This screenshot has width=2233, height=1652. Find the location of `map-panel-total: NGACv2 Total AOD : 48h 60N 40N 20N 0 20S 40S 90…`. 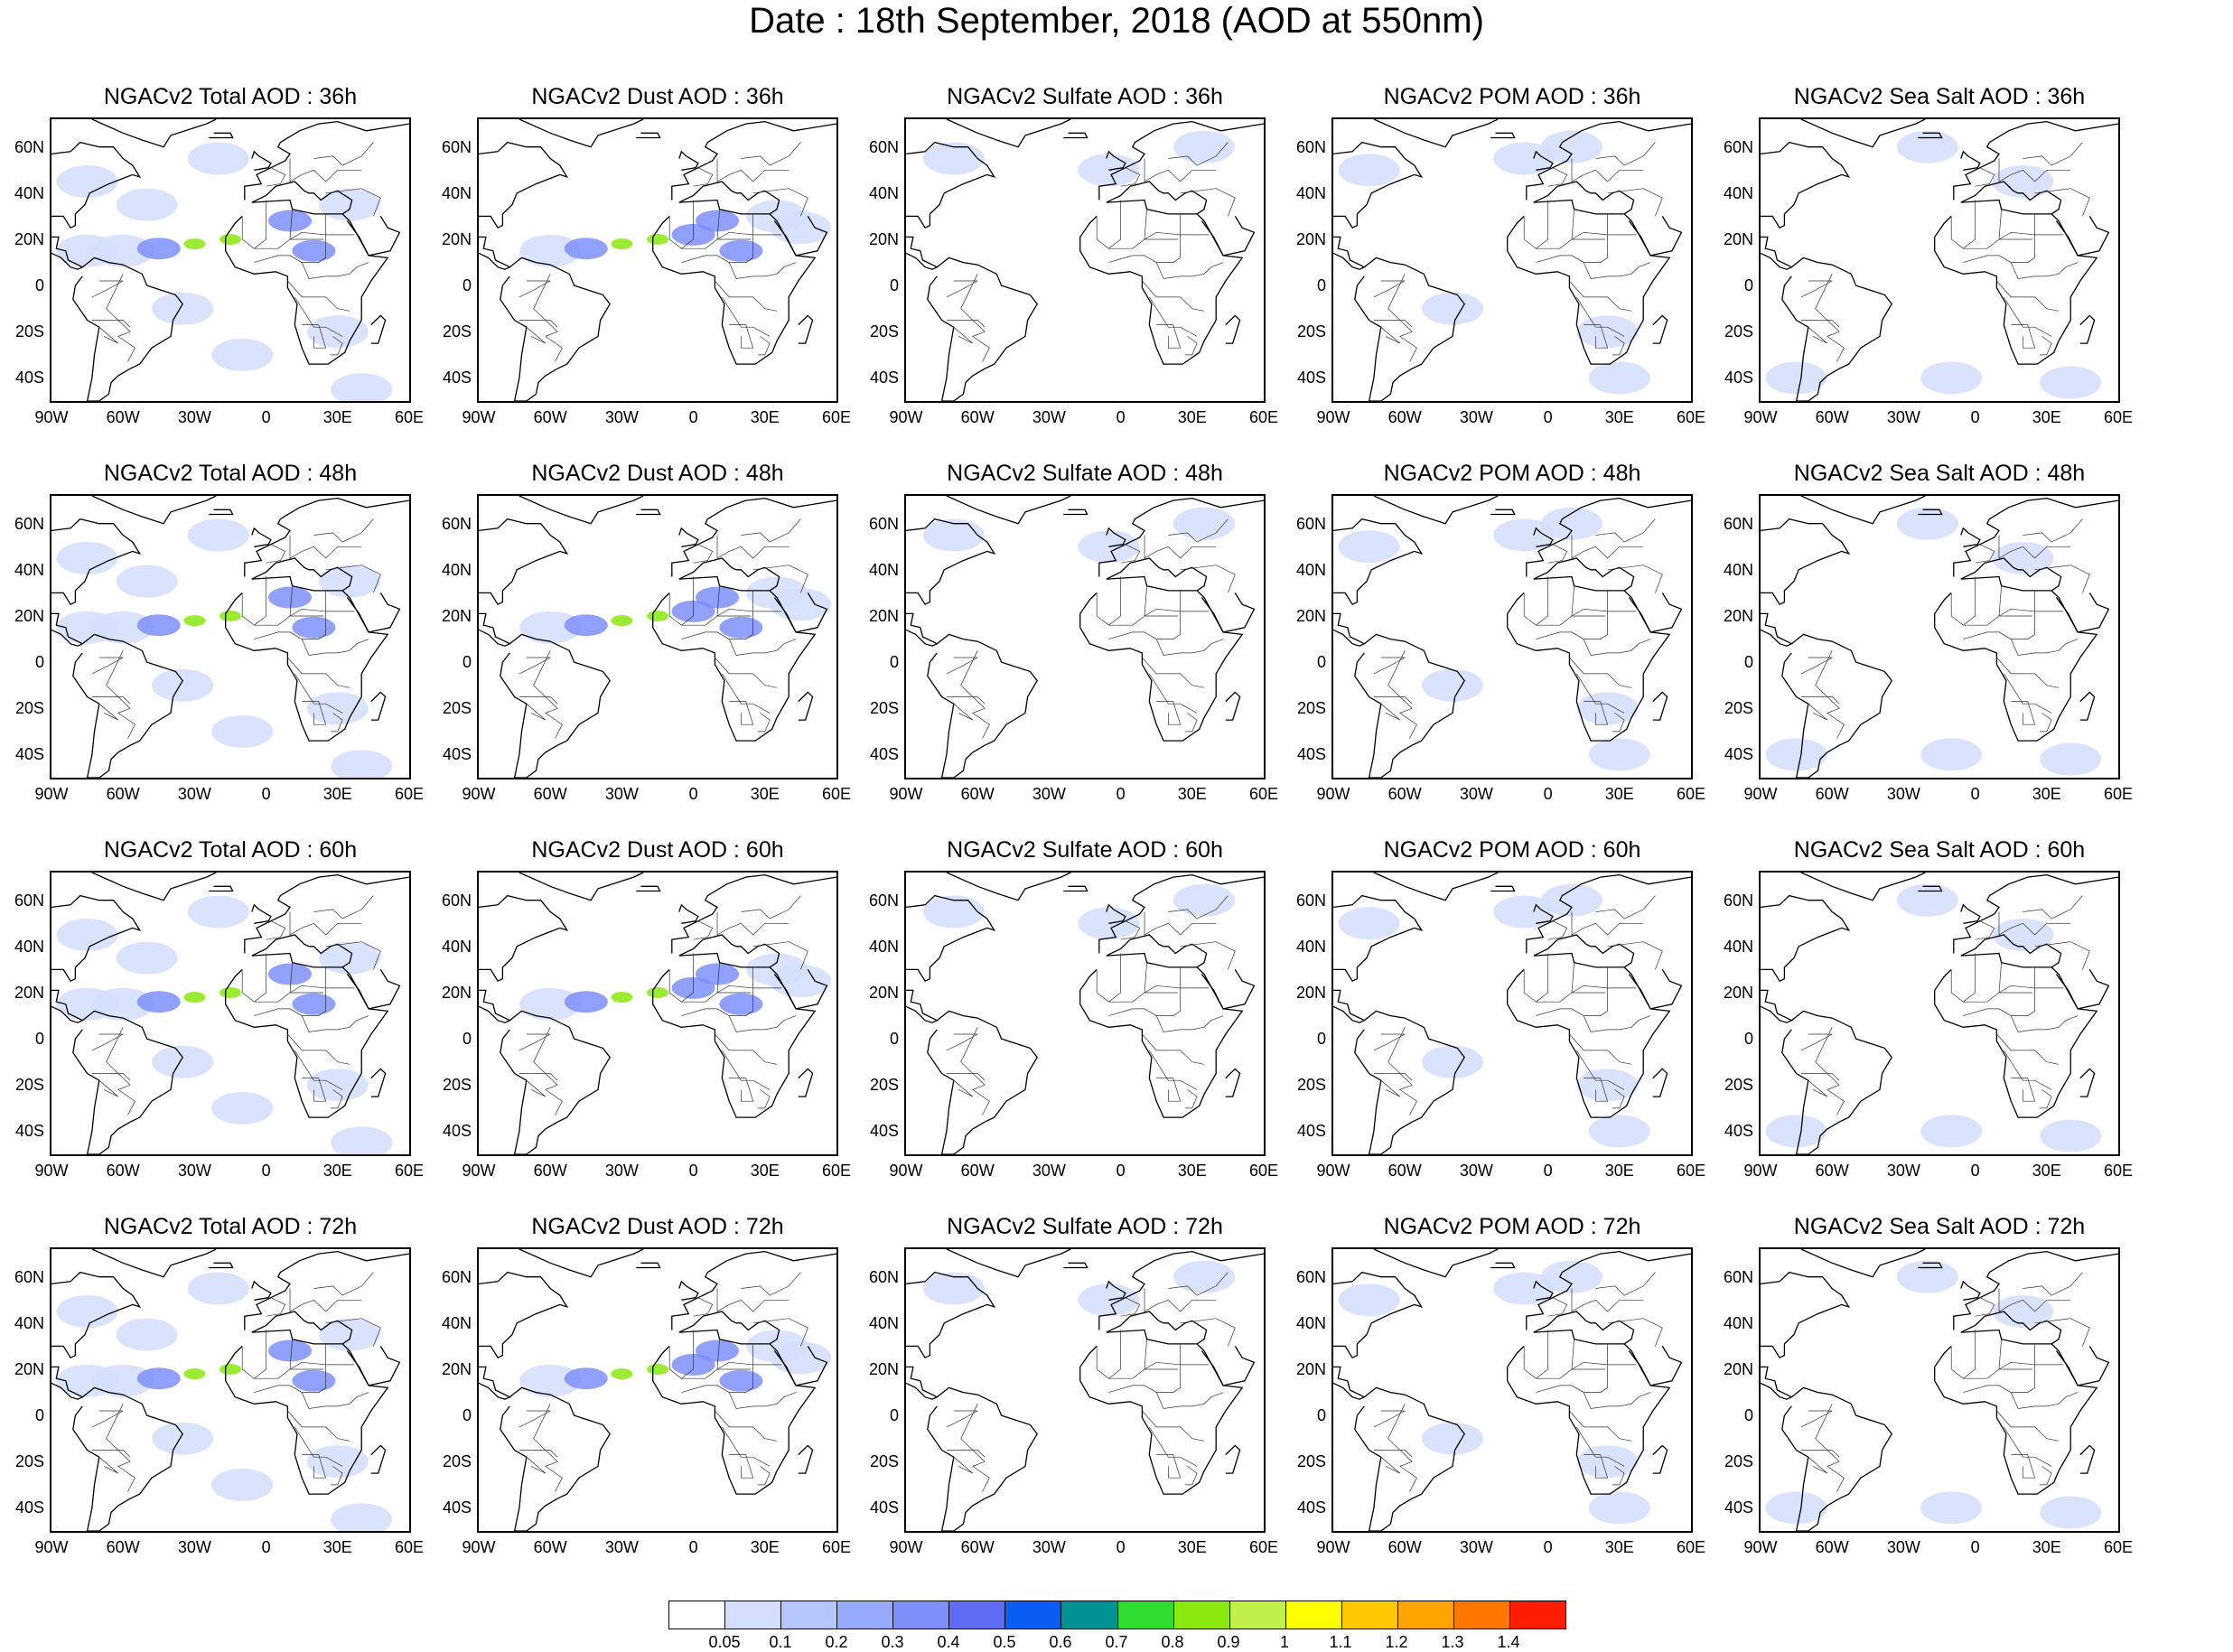

map-panel-total: NGACv2 Total AOD : 48h 60N 40N 20N 0 20S 40S 90… is located at coordinates (219, 630).